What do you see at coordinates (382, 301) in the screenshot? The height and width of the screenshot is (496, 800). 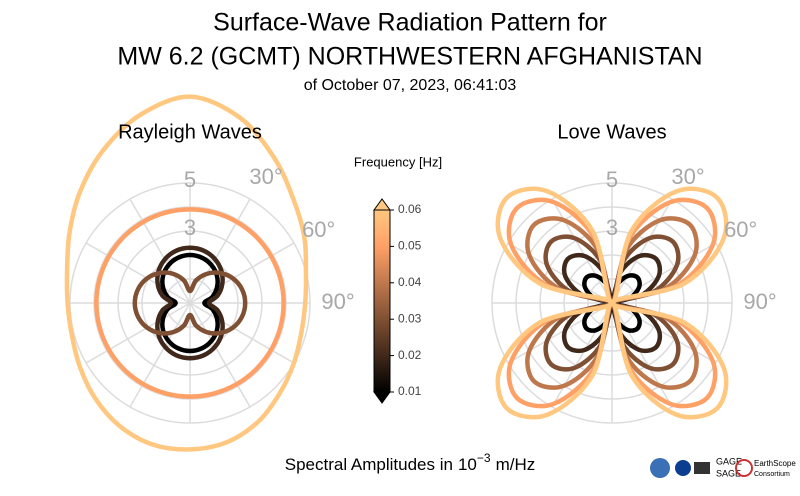 I see `colorbar` at bounding box center [382, 301].